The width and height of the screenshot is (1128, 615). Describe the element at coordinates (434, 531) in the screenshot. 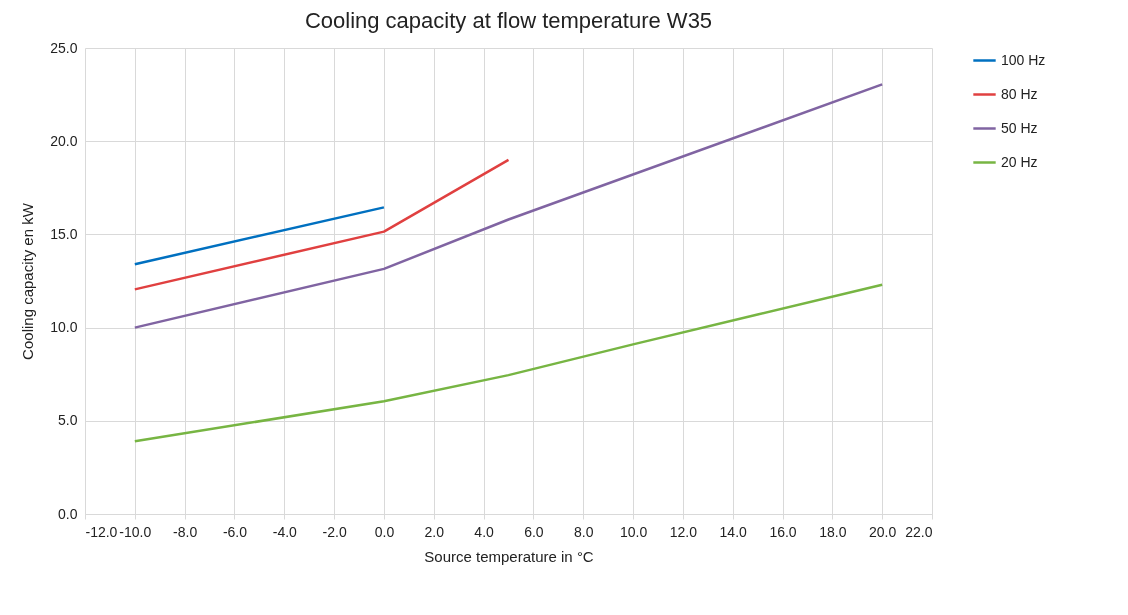

I see `x-tick-label: 2.0` at that location.